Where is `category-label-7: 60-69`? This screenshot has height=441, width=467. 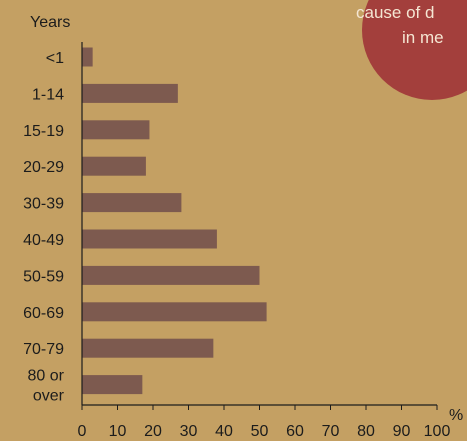 category-label-7: 60-69 is located at coordinates (43, 313).